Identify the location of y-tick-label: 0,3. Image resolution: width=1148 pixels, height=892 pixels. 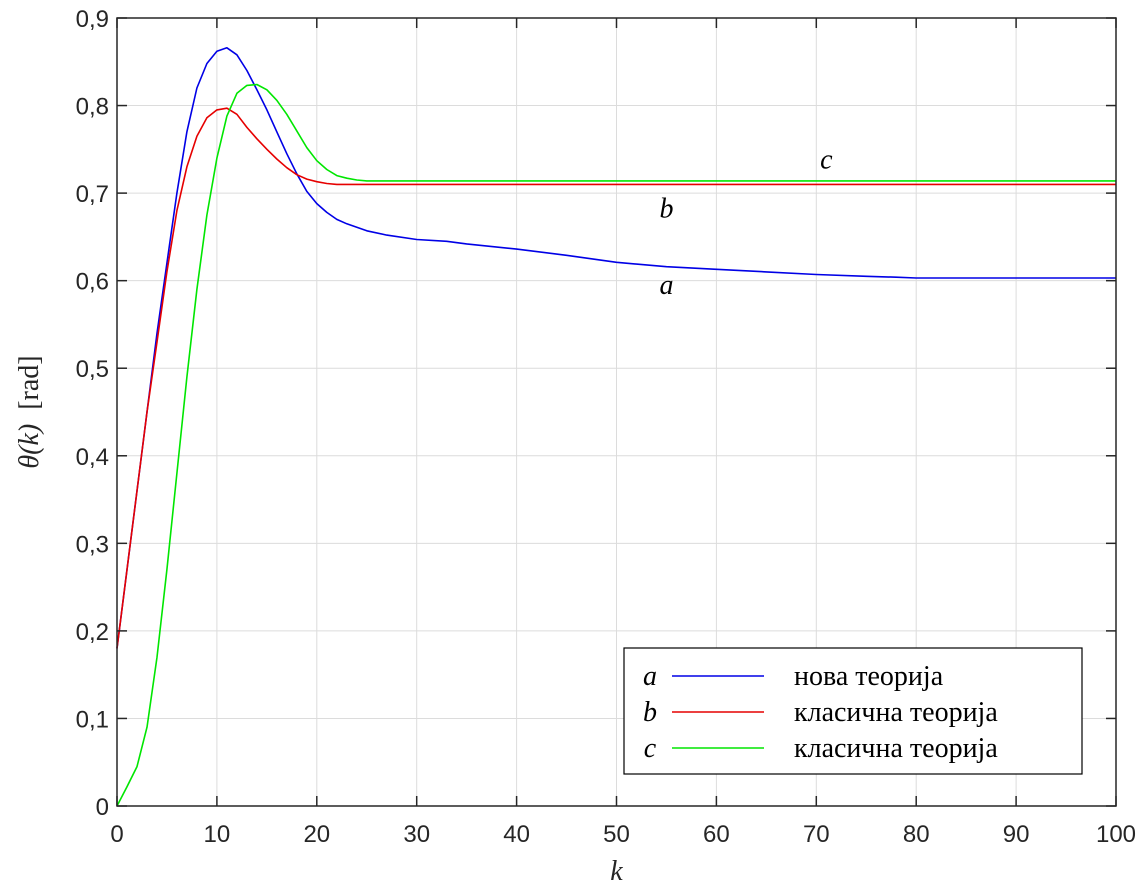
(92, 544).